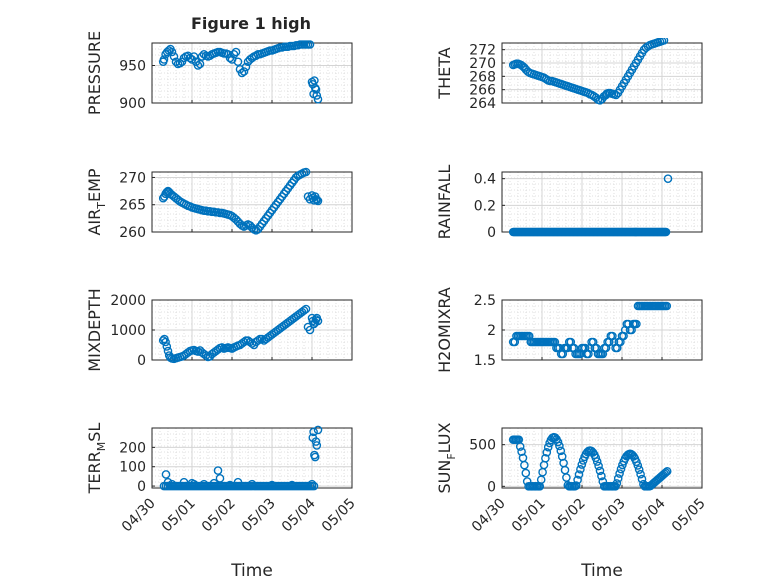 The height and width of the screenshot is (583, 778). What do you see at coordinates (94, 472) in the screenshot?
I see `y-label-main: TERR` at bounding box center [94, 472].